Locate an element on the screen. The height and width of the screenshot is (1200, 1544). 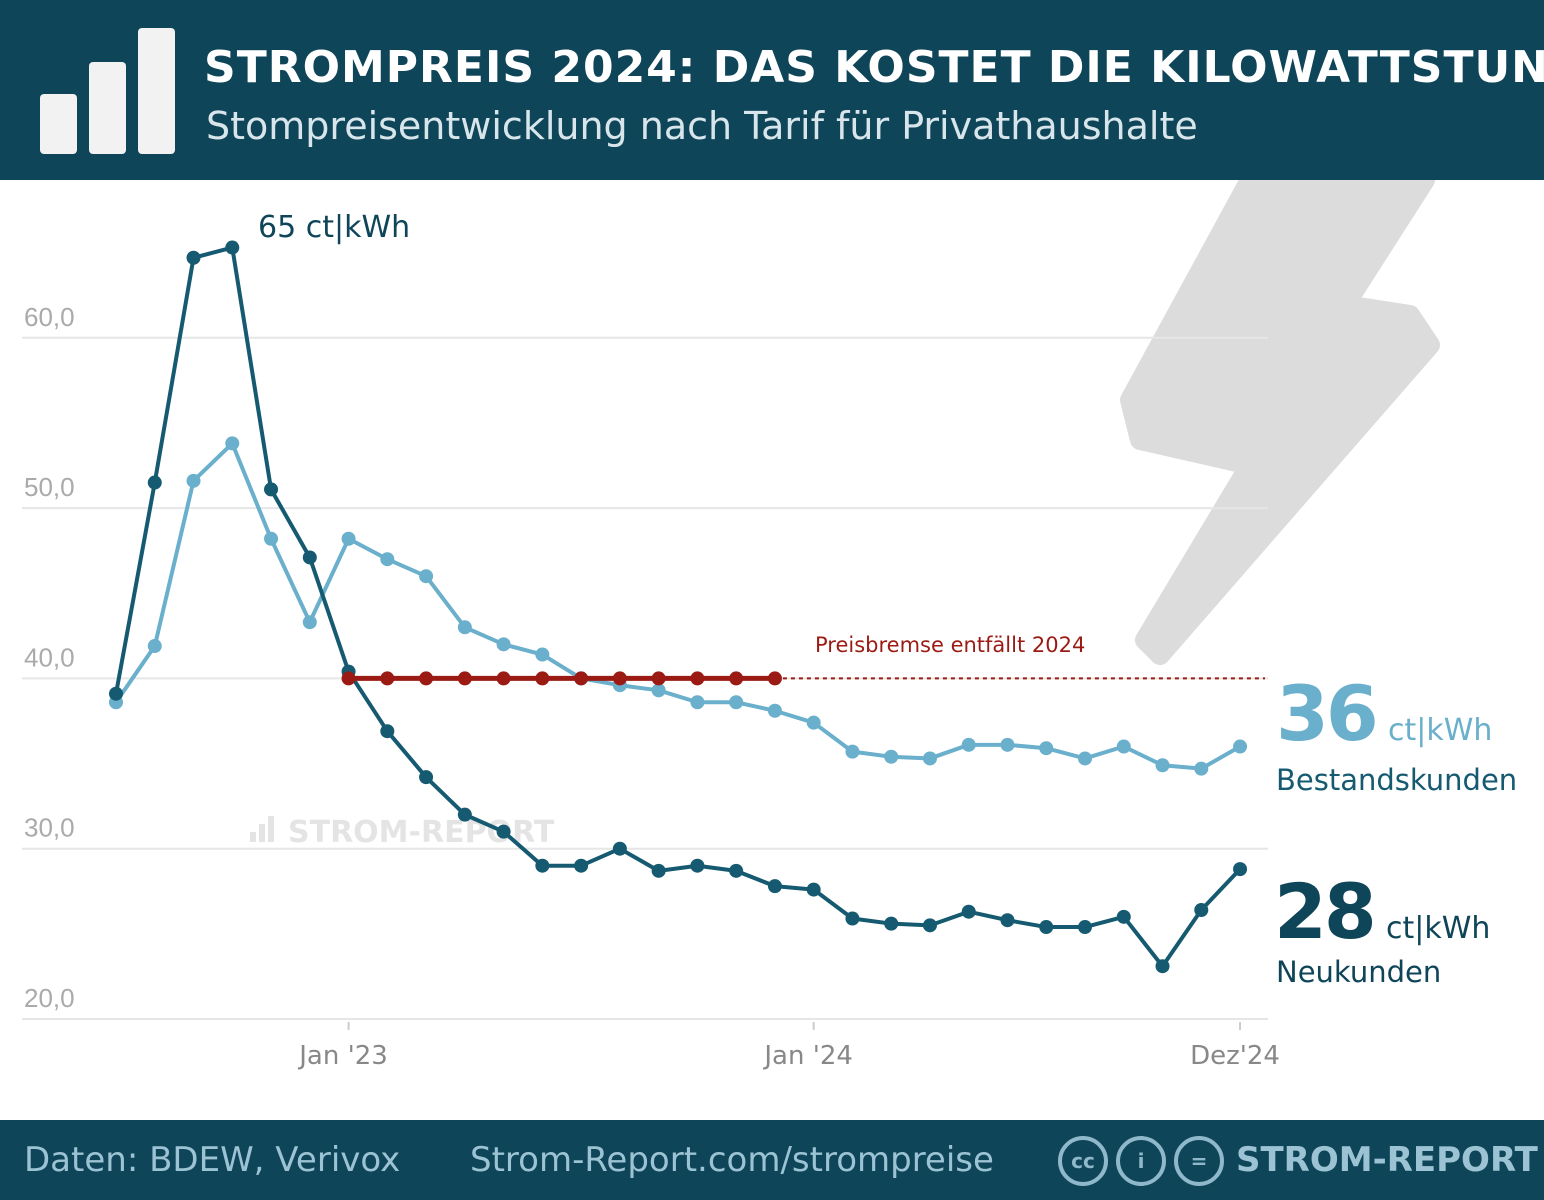
bestand-series-name: Bestandskunden is located at coordinates (1396, 780).